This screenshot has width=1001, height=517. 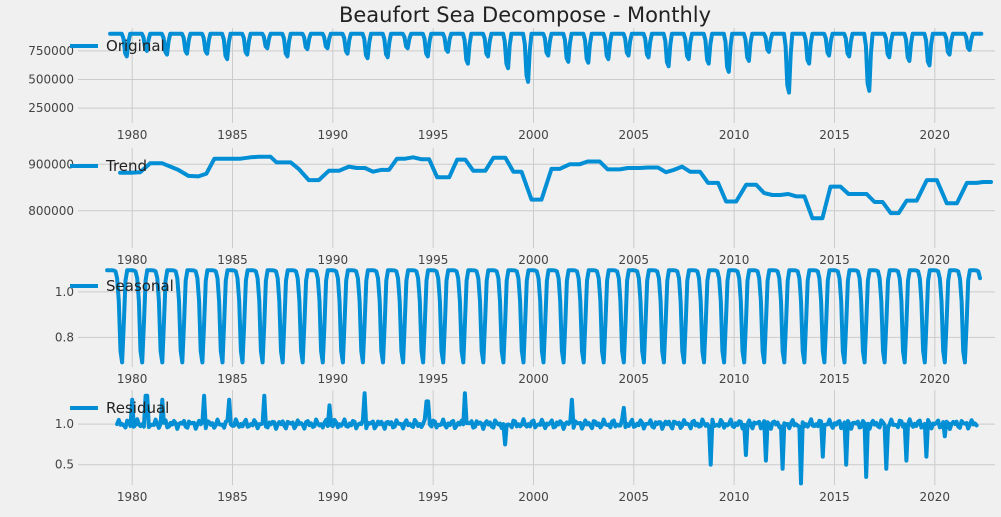 I want to click on legend-label: Original, so click(x=135, y=46).